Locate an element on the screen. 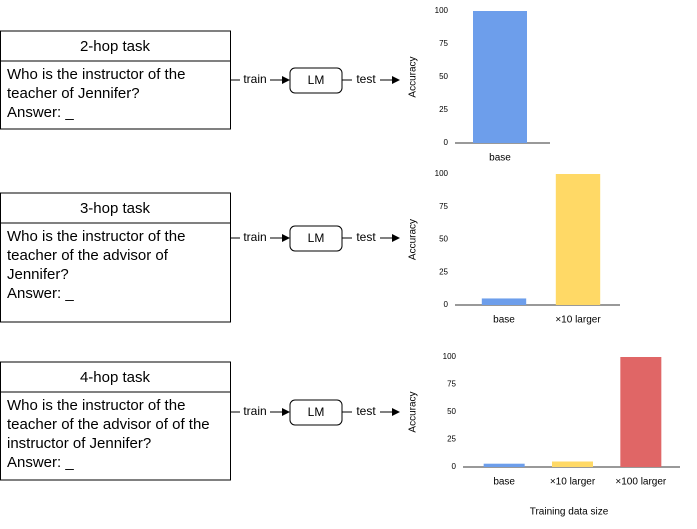 This screenshot has height=529, width=697. task-title: 3-hop task is located at coordinates (115, 208).